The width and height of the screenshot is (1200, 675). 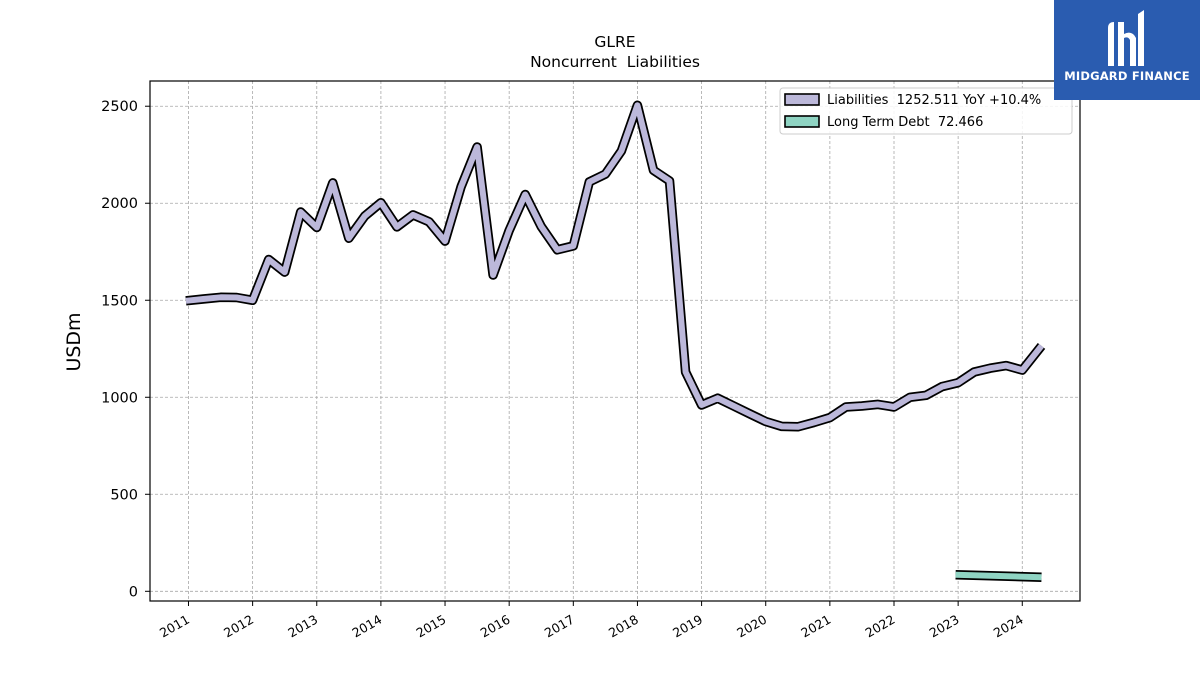 What do you see at coordinates (687, 626) in the screenshot?
I see `x-tick-label: 2019` at bounding box center [687, 626].